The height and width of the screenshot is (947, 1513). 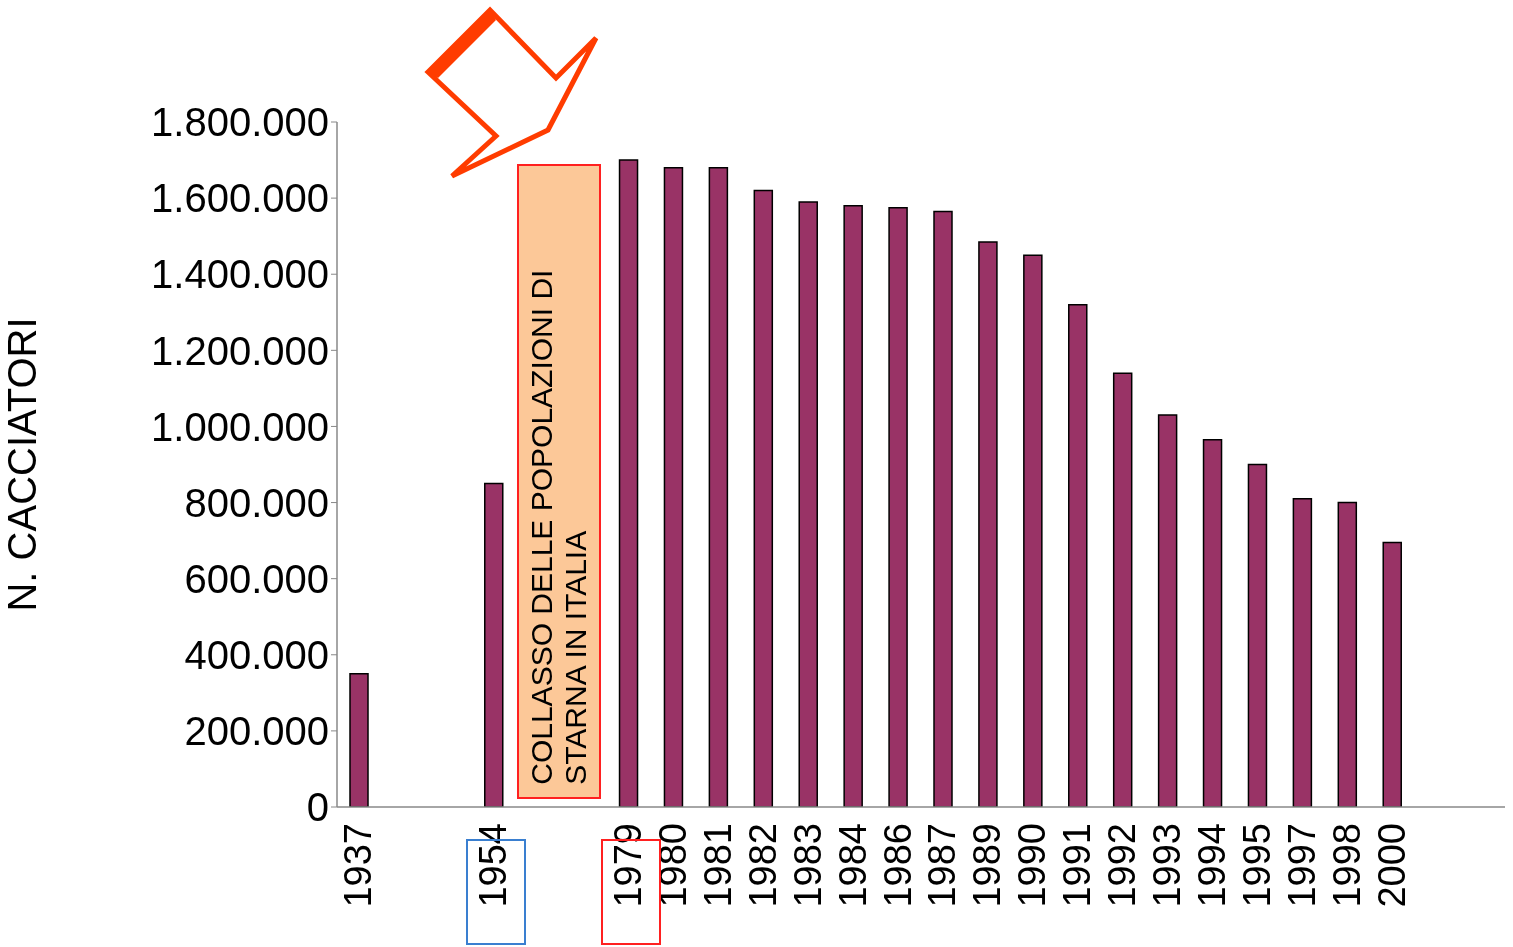 I want to click on y-tick-label: 1.200.000, so click(x=240, y=350).